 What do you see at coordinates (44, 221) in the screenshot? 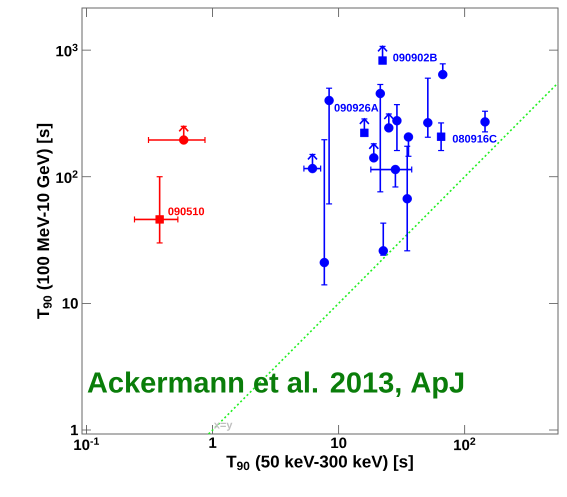
I see `y-axis-title: T$_{90}$ (100 MeV-10 GeV) [s]` at bounding box center [44, 221].